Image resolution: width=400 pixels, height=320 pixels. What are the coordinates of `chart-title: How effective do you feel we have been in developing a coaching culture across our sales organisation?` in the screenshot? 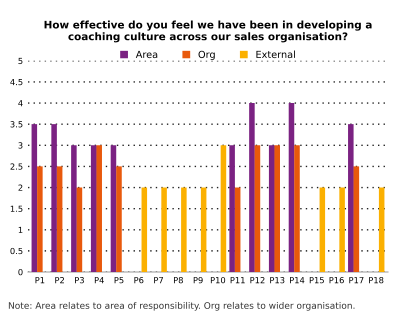 It's located at (208, 31).